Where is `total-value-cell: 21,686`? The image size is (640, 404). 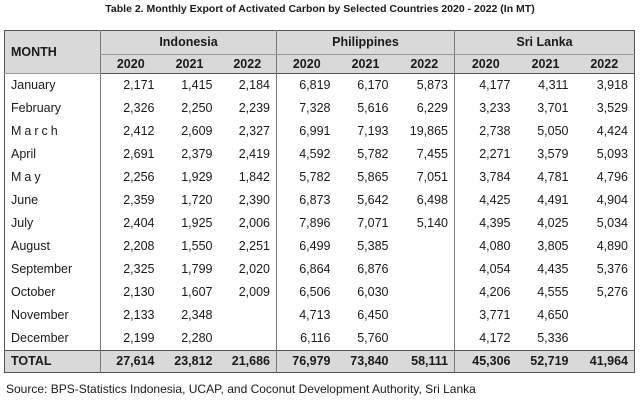 total-value-cell: 21,686 is located at coordinates (247, 361).